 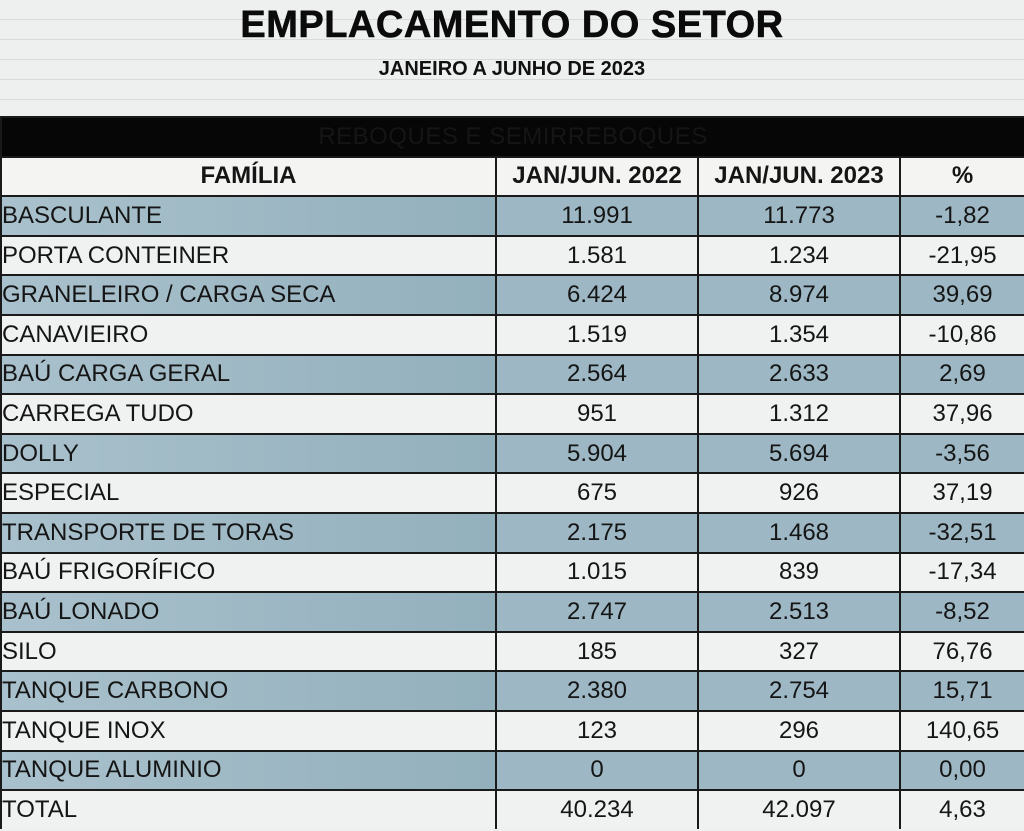 What do you see at coordinates (248, 809) in the screenshot?
I see `total-label: TOTAL` at bounding box center [248, 809].